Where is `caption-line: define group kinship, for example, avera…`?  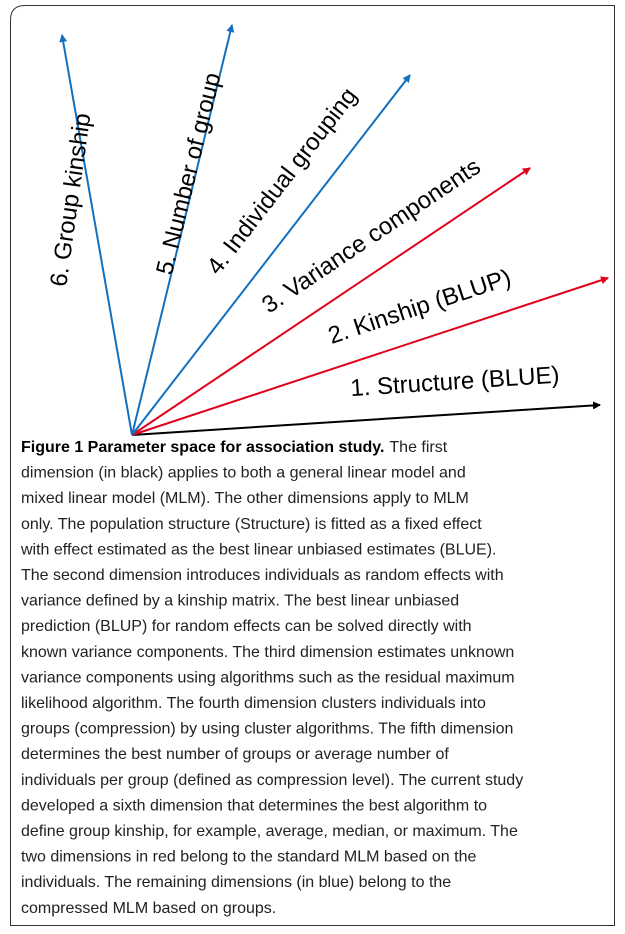
caption-line: define group kinship, for example, avera… is located at coordinates (269, 831).